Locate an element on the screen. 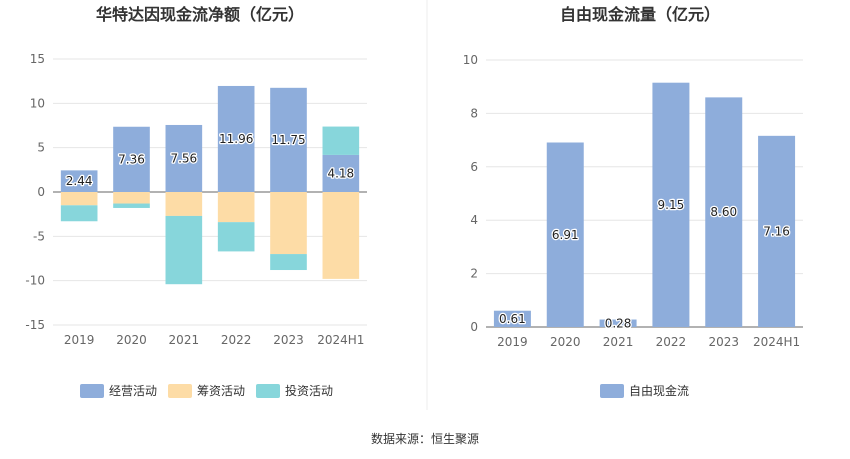 The width and height of the screenshot is (850, 459). bar-筹资活动-2020 is located at coordinates (131, 198).